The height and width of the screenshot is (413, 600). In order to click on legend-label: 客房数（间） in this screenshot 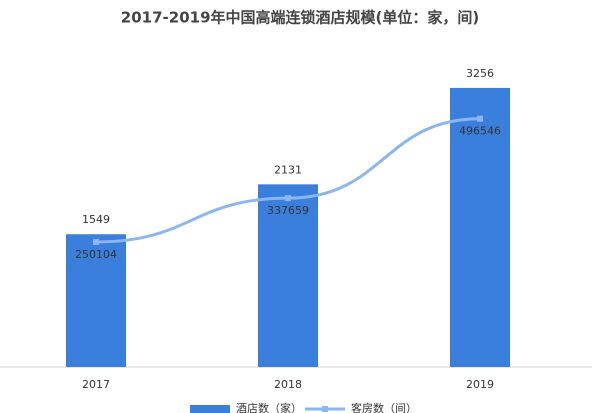, I will do `click(384, 407)`.